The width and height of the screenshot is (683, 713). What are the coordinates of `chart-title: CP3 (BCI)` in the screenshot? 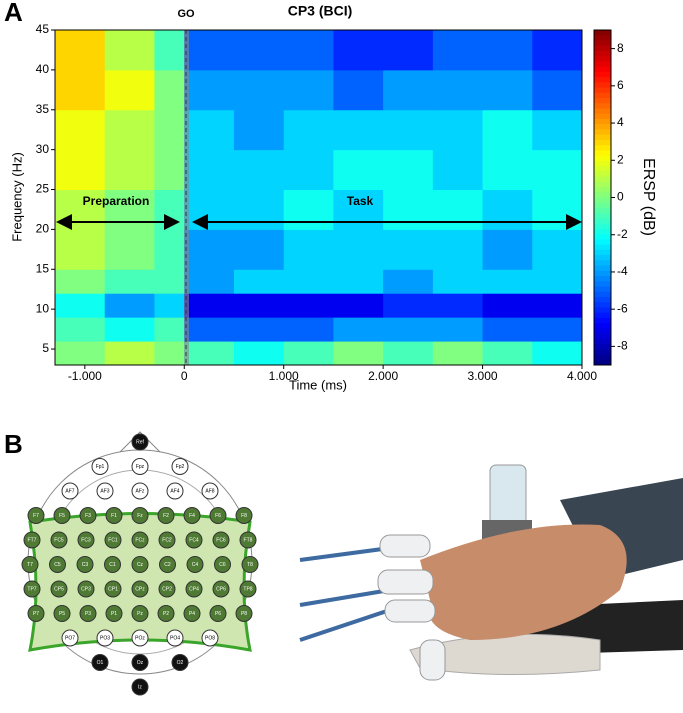 It's located at (320, 11).